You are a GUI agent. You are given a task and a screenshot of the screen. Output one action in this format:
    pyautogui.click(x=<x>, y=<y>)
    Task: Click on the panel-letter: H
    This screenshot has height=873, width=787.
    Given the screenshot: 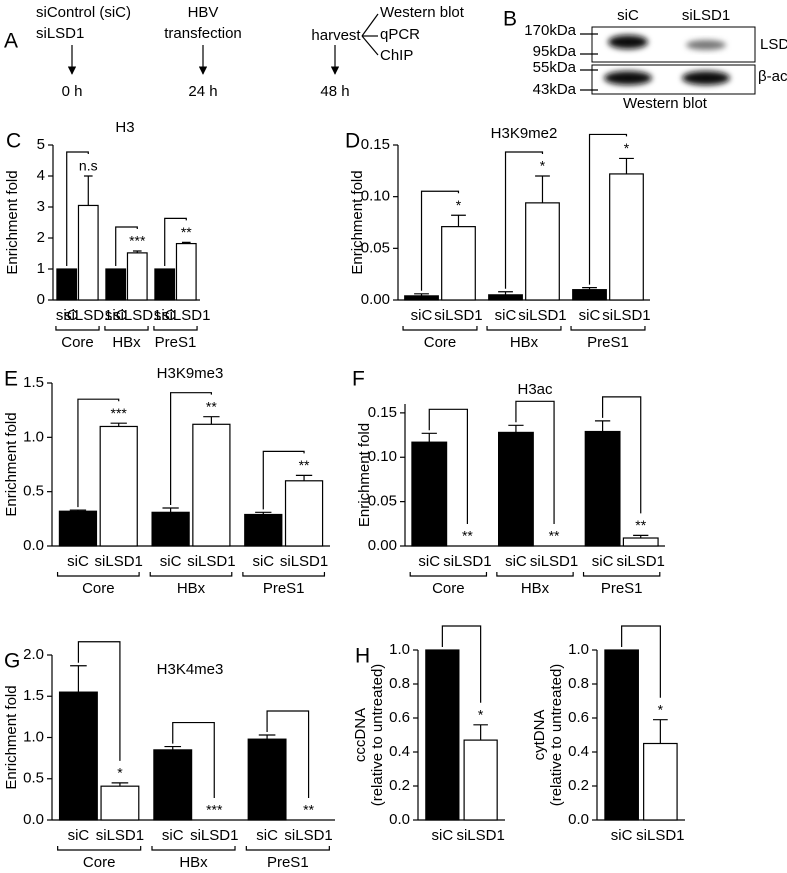 What is the action you would take?
    pyautogui.click(x=362, y=656)
    